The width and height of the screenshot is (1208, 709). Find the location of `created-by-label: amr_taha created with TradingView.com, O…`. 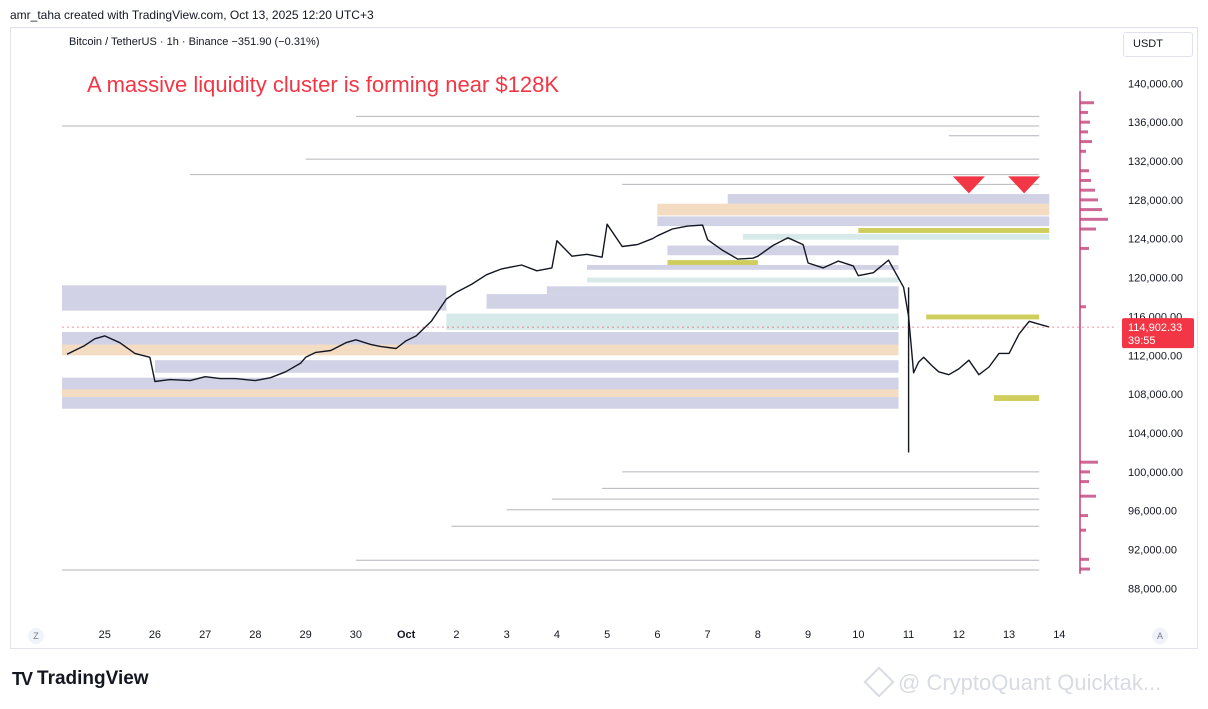

created-by-label: amr_taha created with TradingView.com, O… is located at coordinates (192, 15).